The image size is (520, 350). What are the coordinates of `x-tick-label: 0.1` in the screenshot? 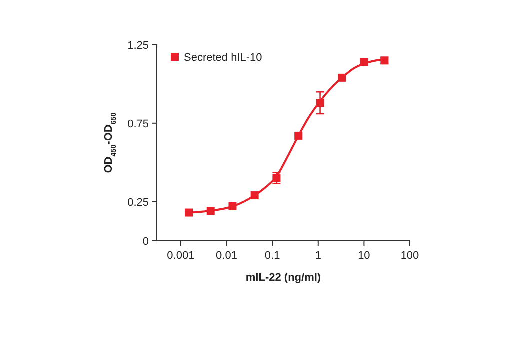 It's located at (272, 256).